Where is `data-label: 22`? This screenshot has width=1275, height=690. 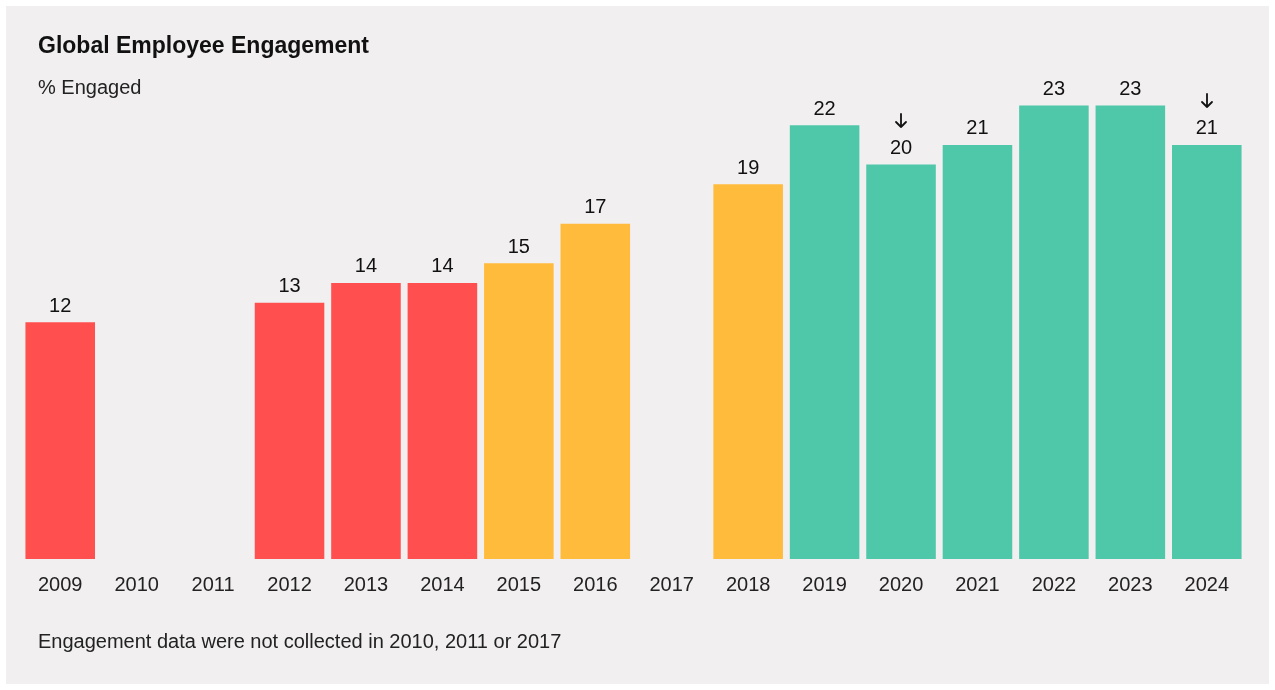 data-label: 22 is located at coordinates (824, 107).